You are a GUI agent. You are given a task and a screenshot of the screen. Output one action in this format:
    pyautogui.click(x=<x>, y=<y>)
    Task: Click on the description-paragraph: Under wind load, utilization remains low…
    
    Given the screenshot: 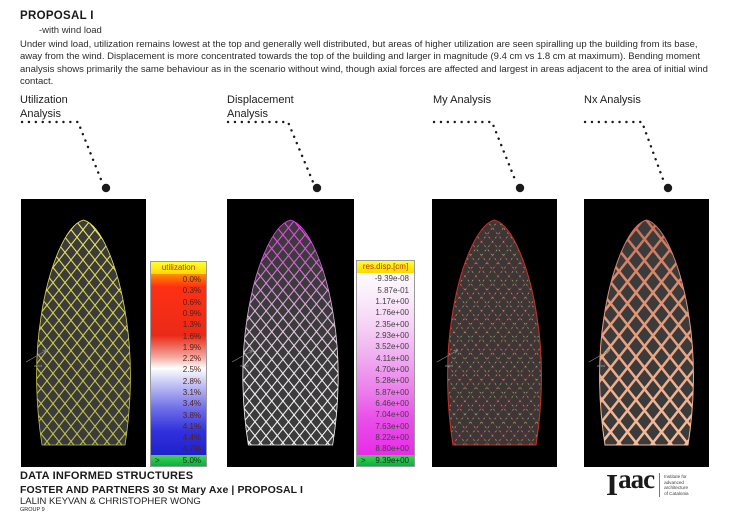 What is the action you would take?
    pyautogui.click(x=364, y=63)
    